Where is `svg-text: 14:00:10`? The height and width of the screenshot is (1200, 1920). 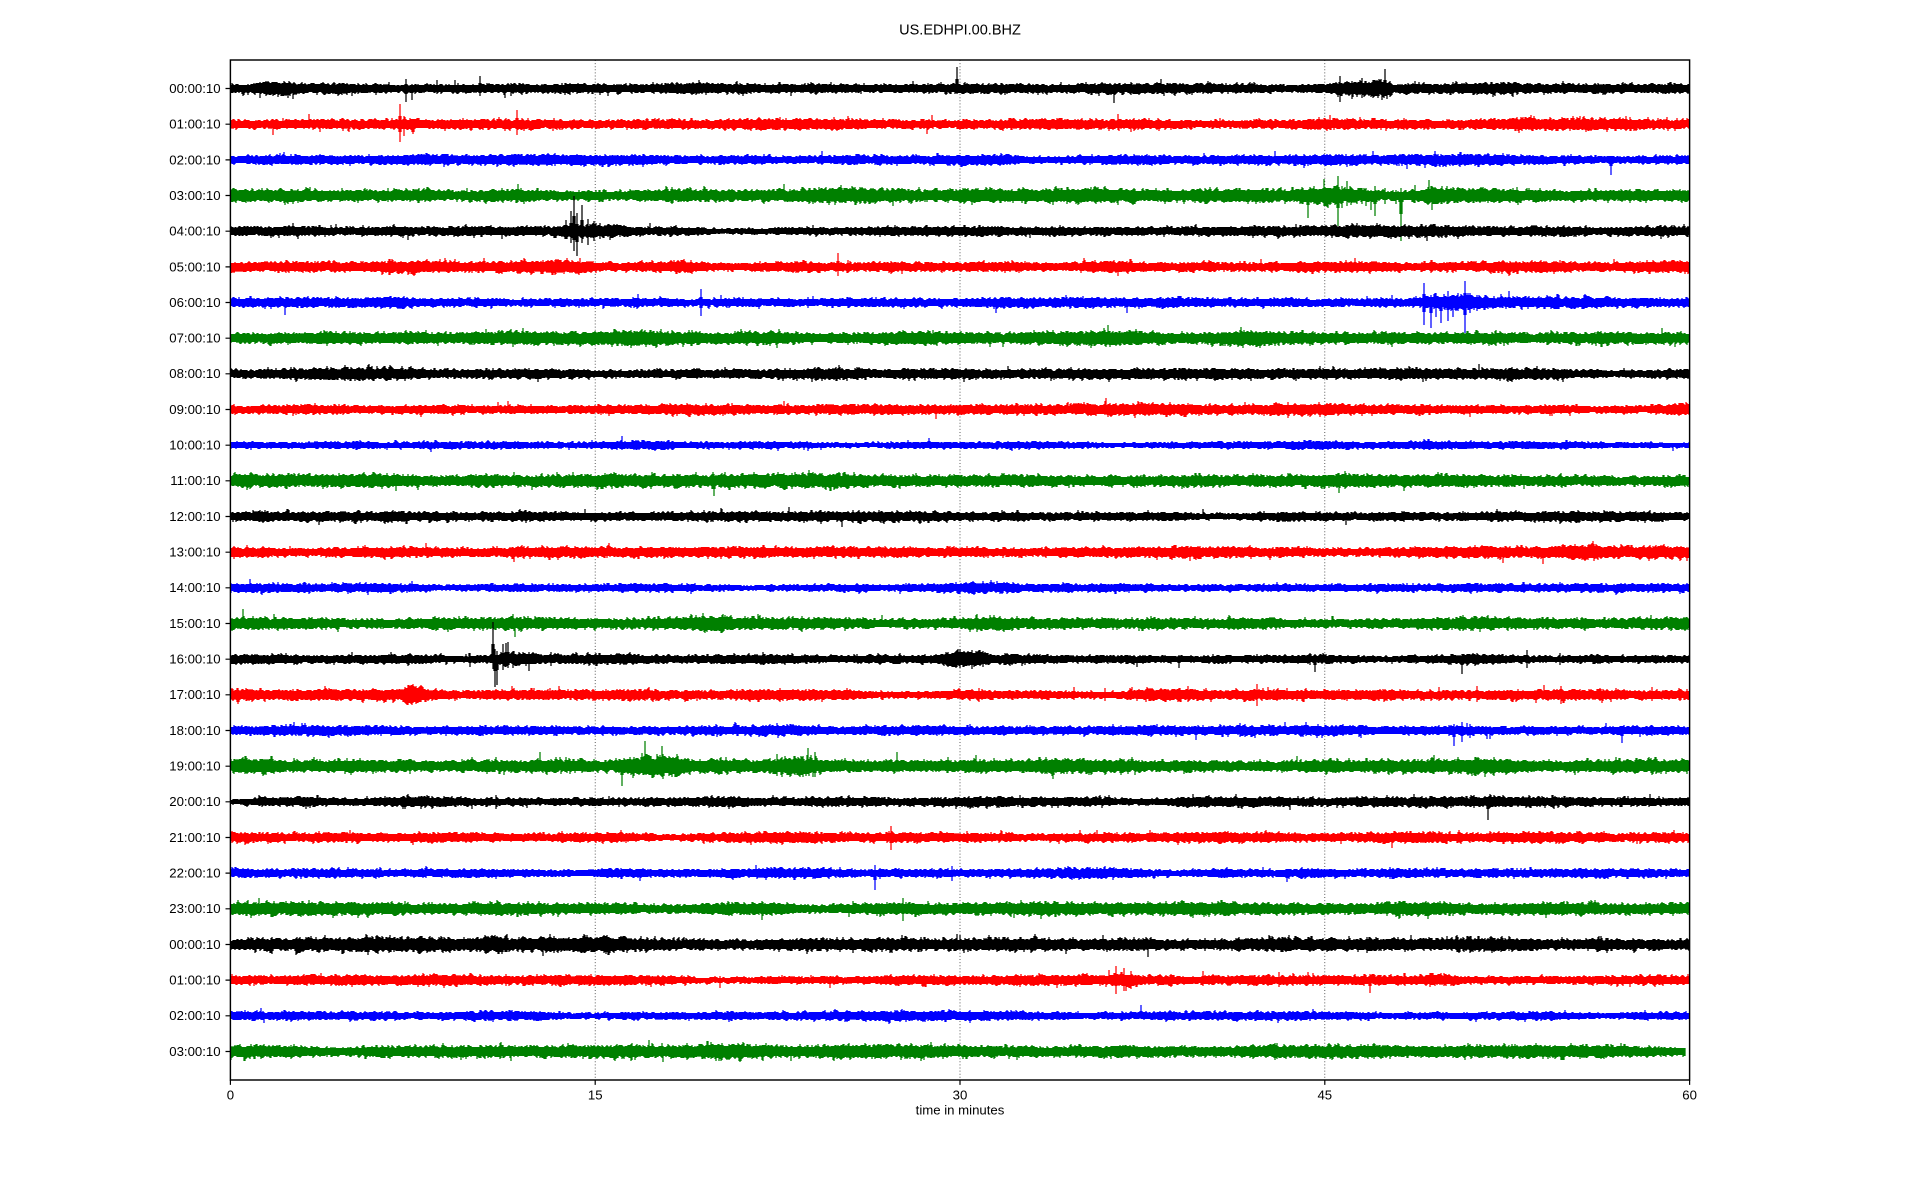 svg-text: 14:00:10 is located at coordinates (194, 587).